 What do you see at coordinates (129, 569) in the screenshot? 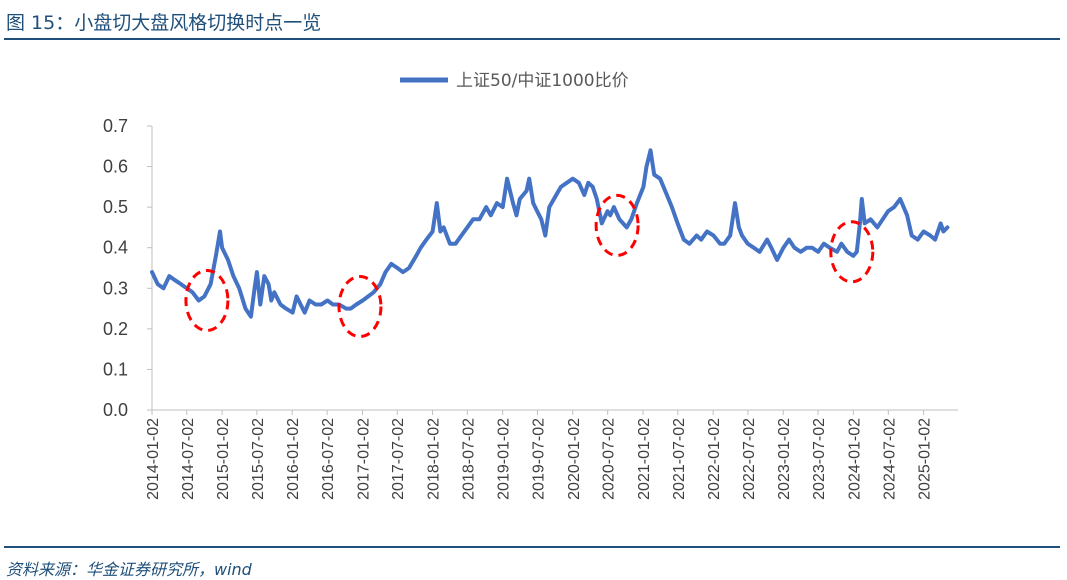
I see `source-note: 资料来源：华金证券研究所，wind` at bounding box center [129, 569].